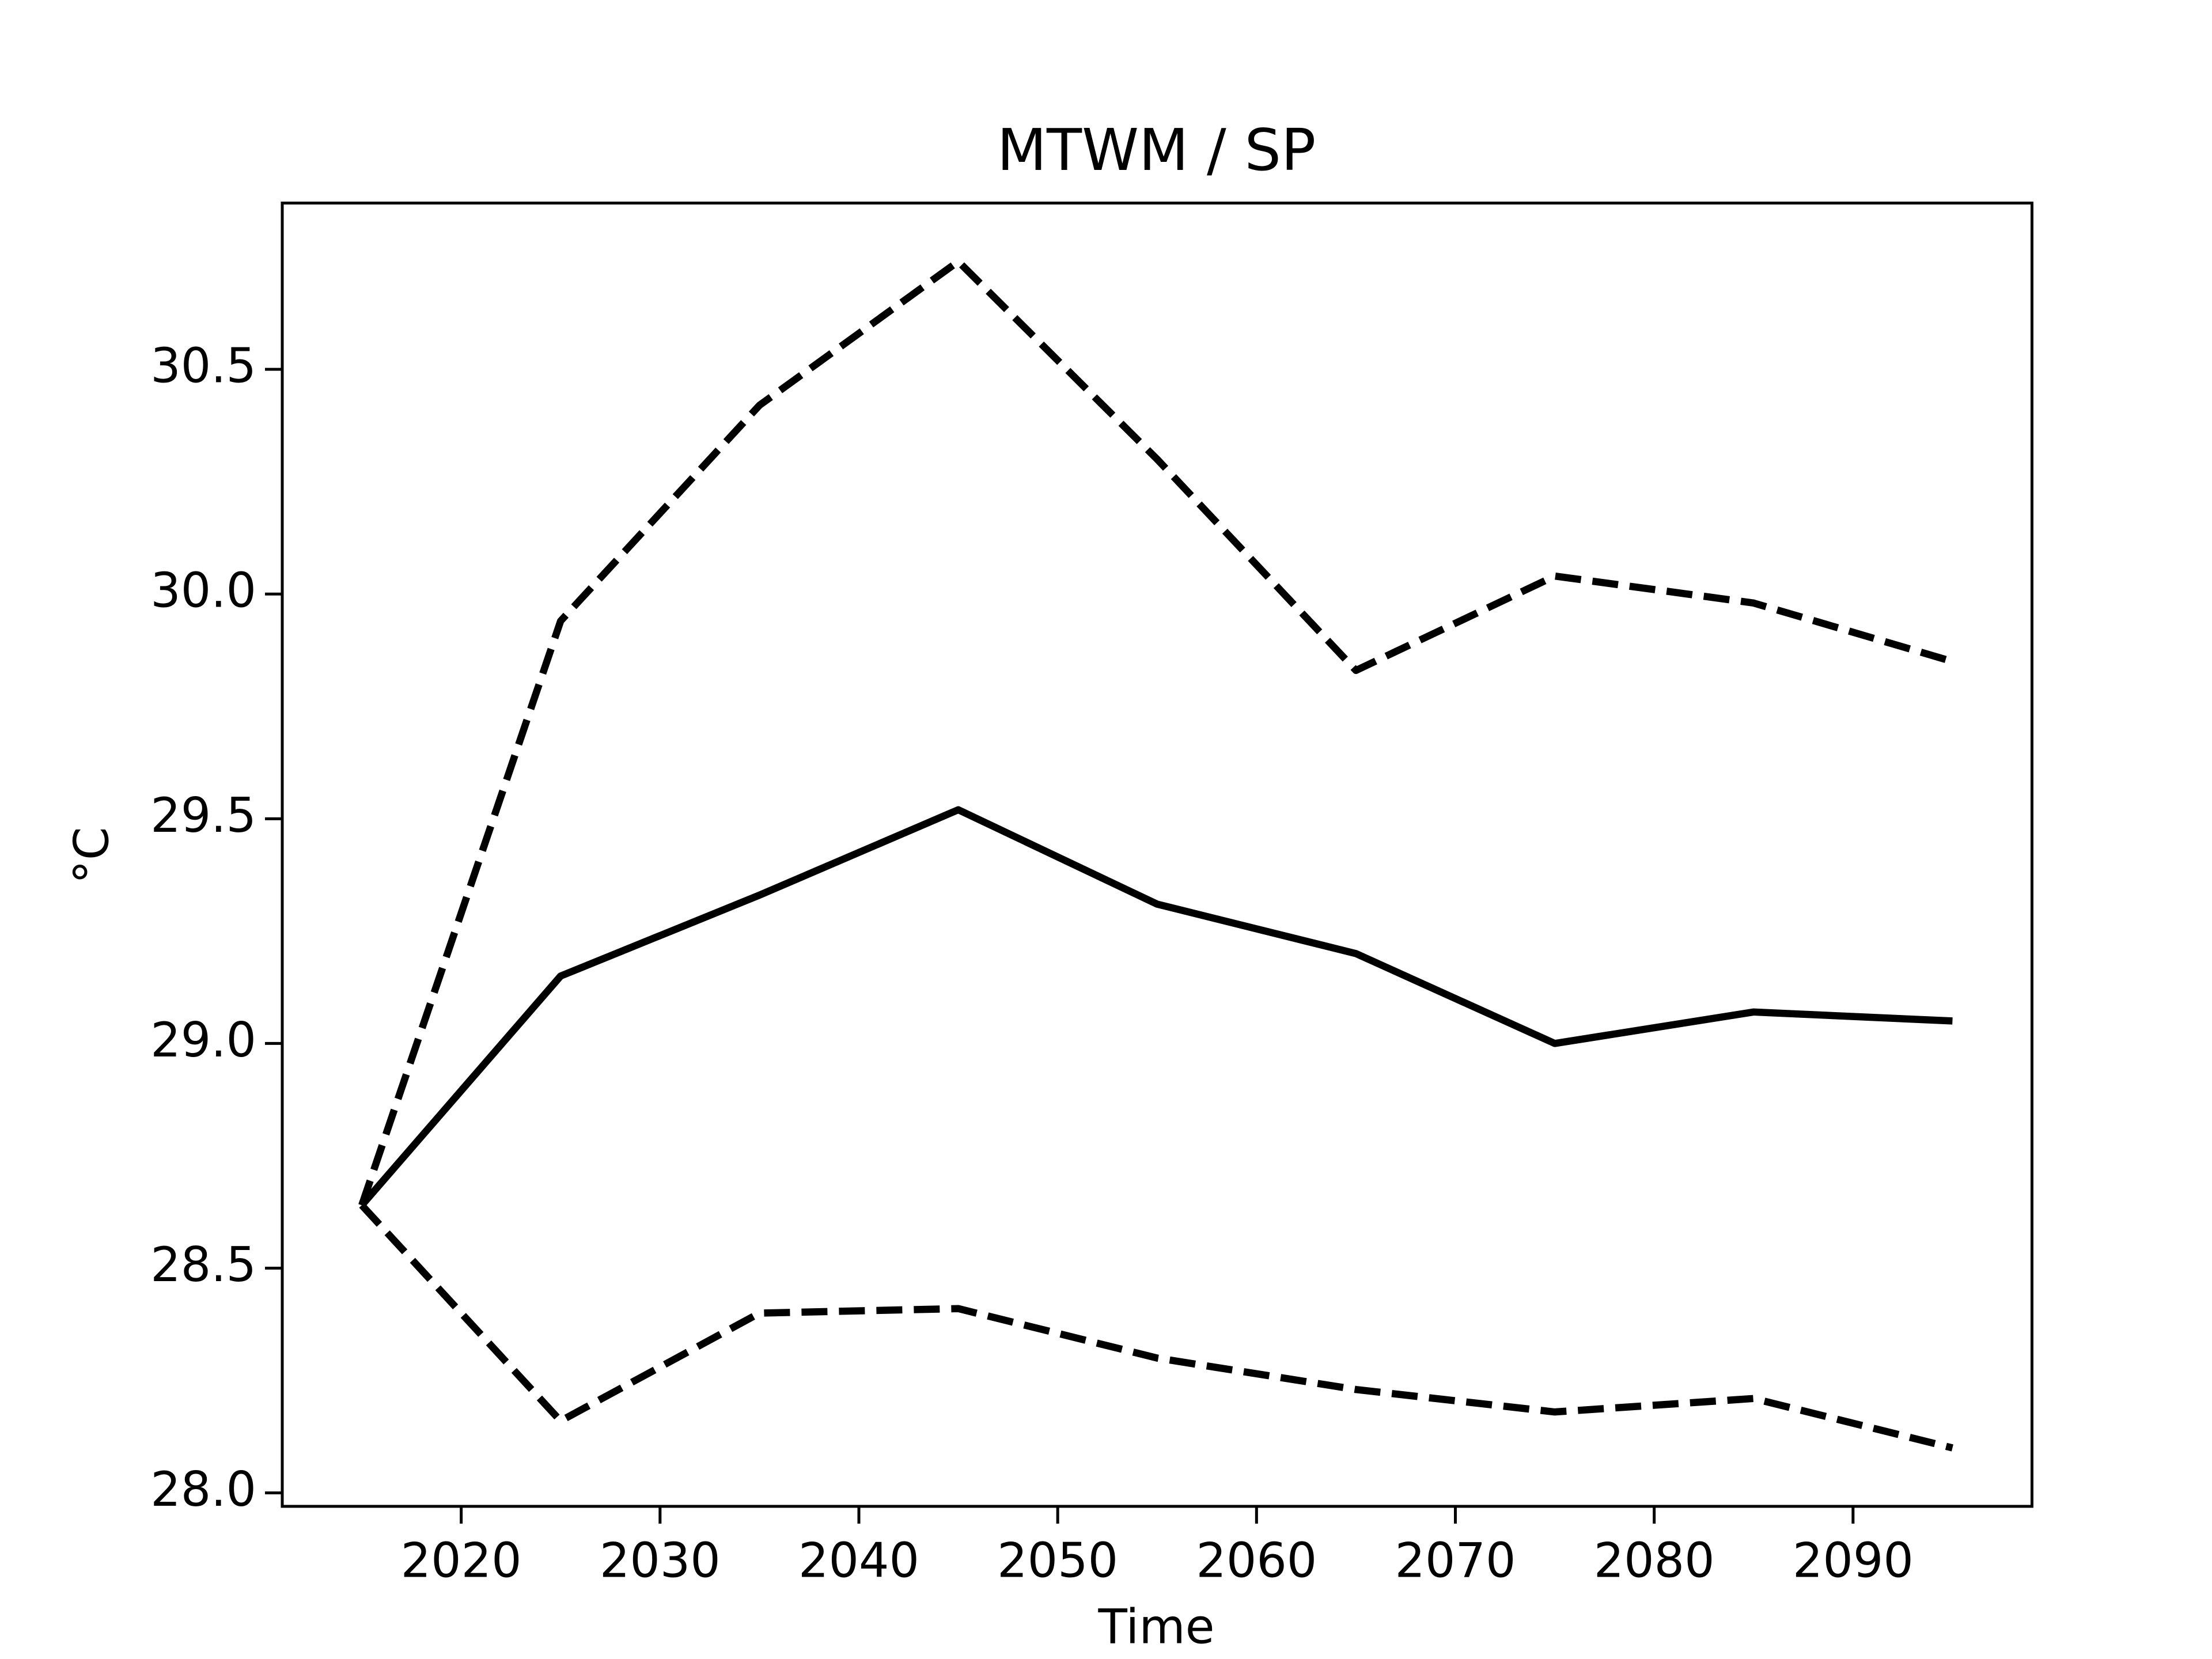 The height and width of the screenshot is (1659, 2212). I want to click on x-axis-label: Time, so click(1156, 1626).